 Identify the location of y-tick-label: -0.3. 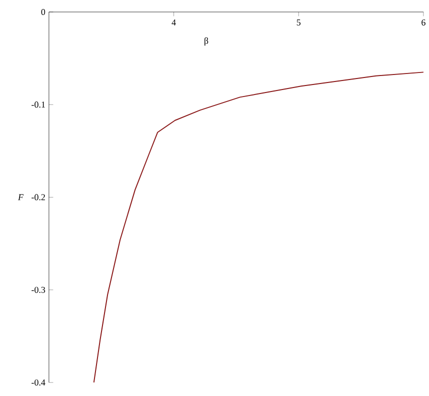
(39, 289).